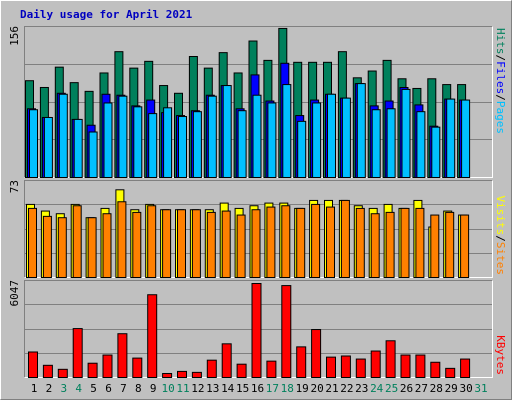 This screenshot has height=400, width=512. I want to click on legend-entry: Hits, so click(500, 41).